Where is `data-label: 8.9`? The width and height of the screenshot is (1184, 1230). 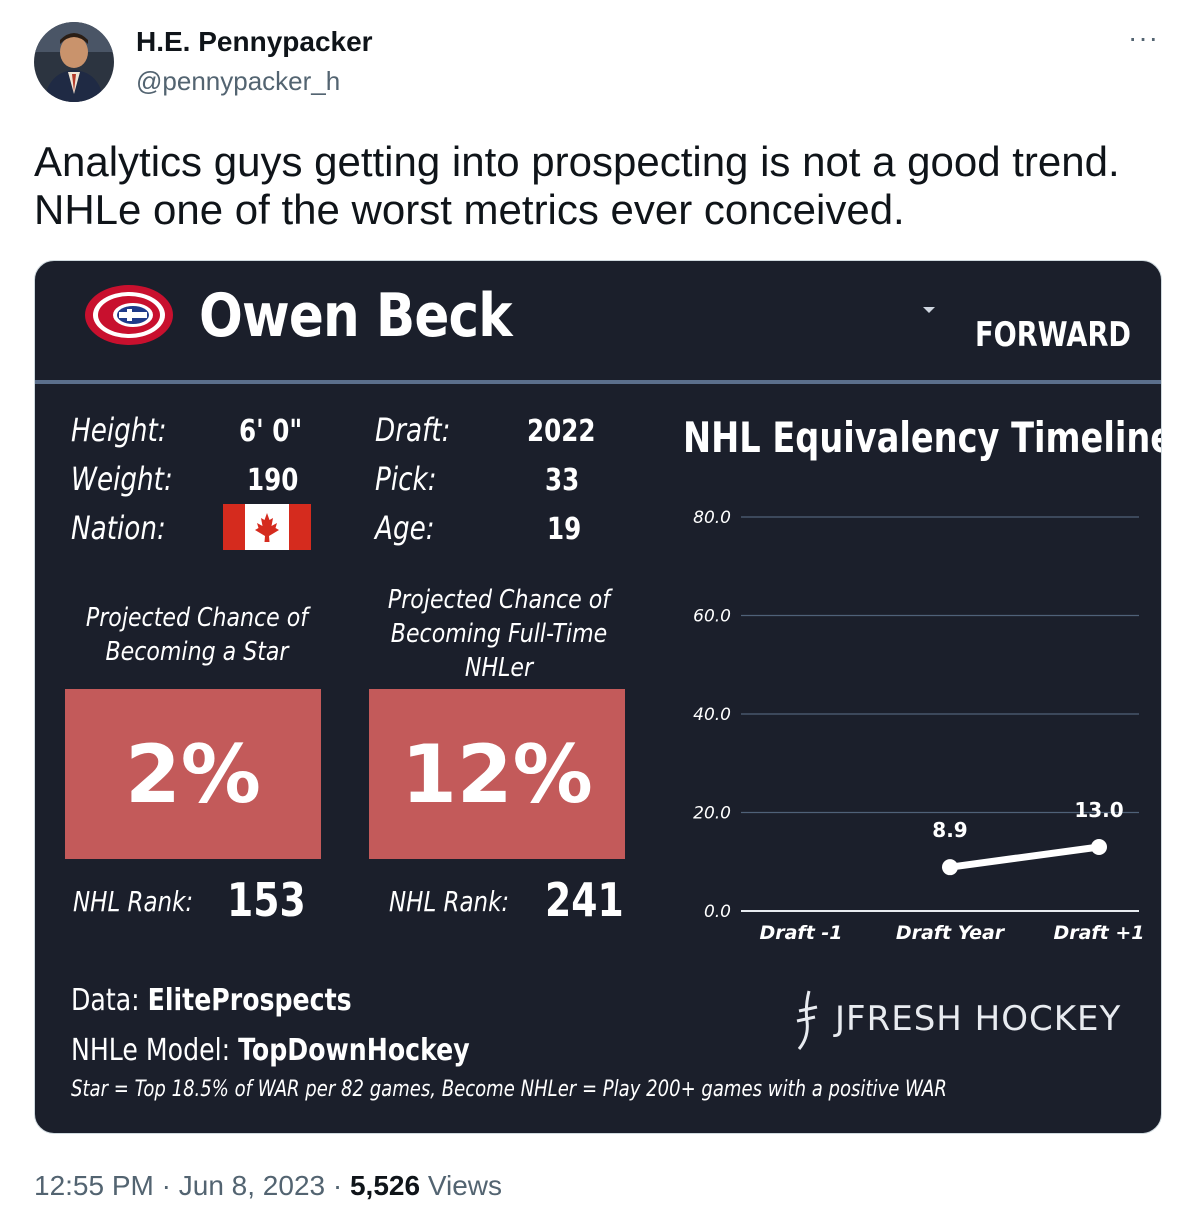 data-label: 8.9 is located at coordinates (949, 830).